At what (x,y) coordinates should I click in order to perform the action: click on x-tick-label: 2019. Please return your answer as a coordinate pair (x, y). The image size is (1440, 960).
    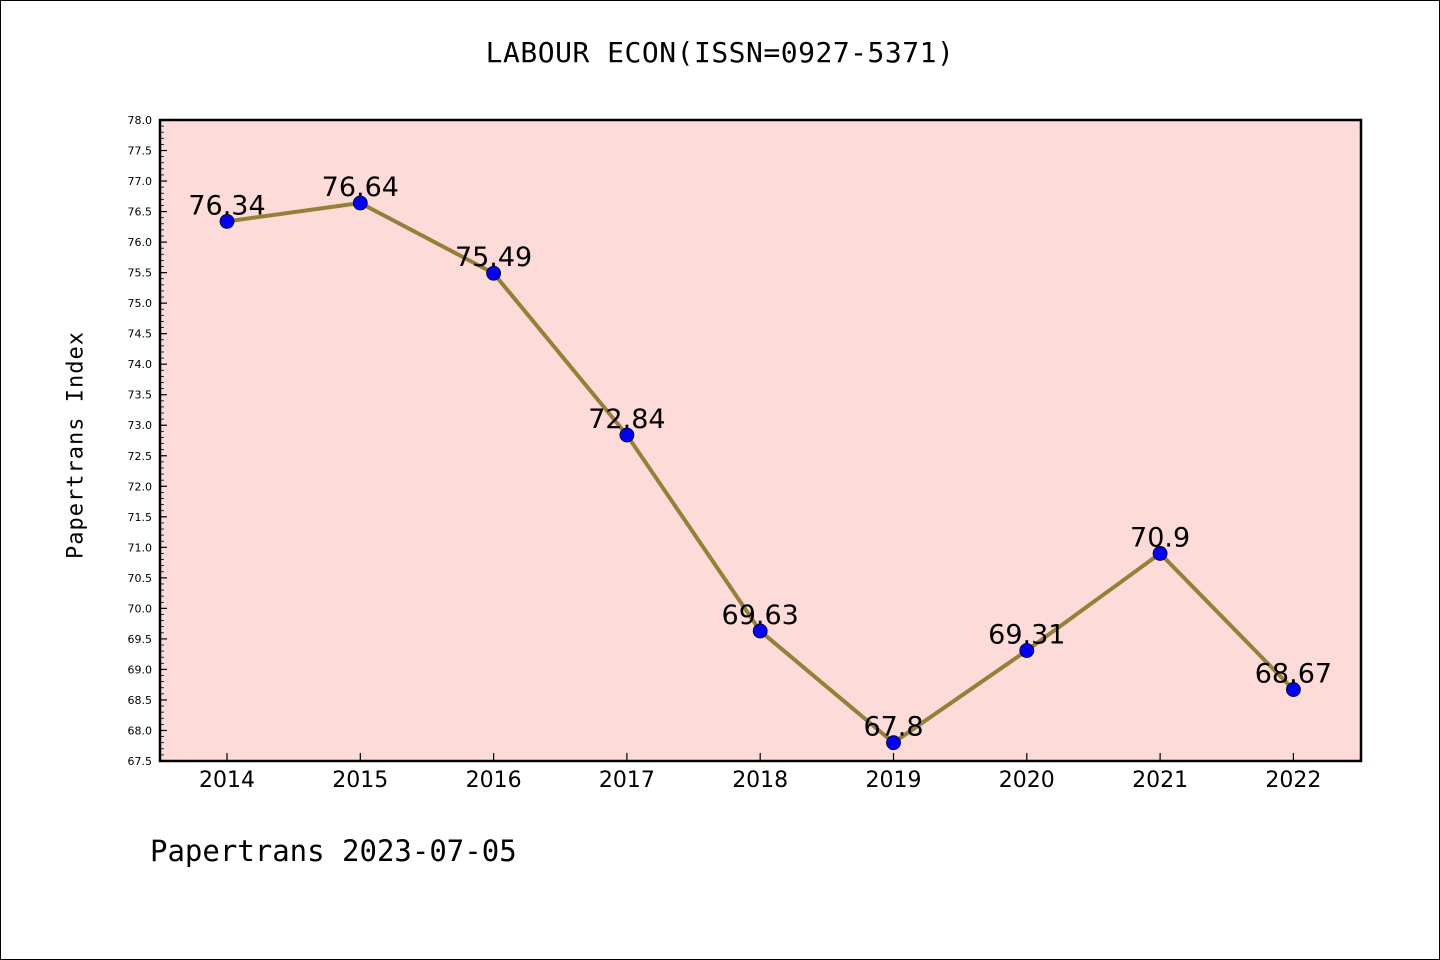
    Looking at the image, I should click on (894, 780).